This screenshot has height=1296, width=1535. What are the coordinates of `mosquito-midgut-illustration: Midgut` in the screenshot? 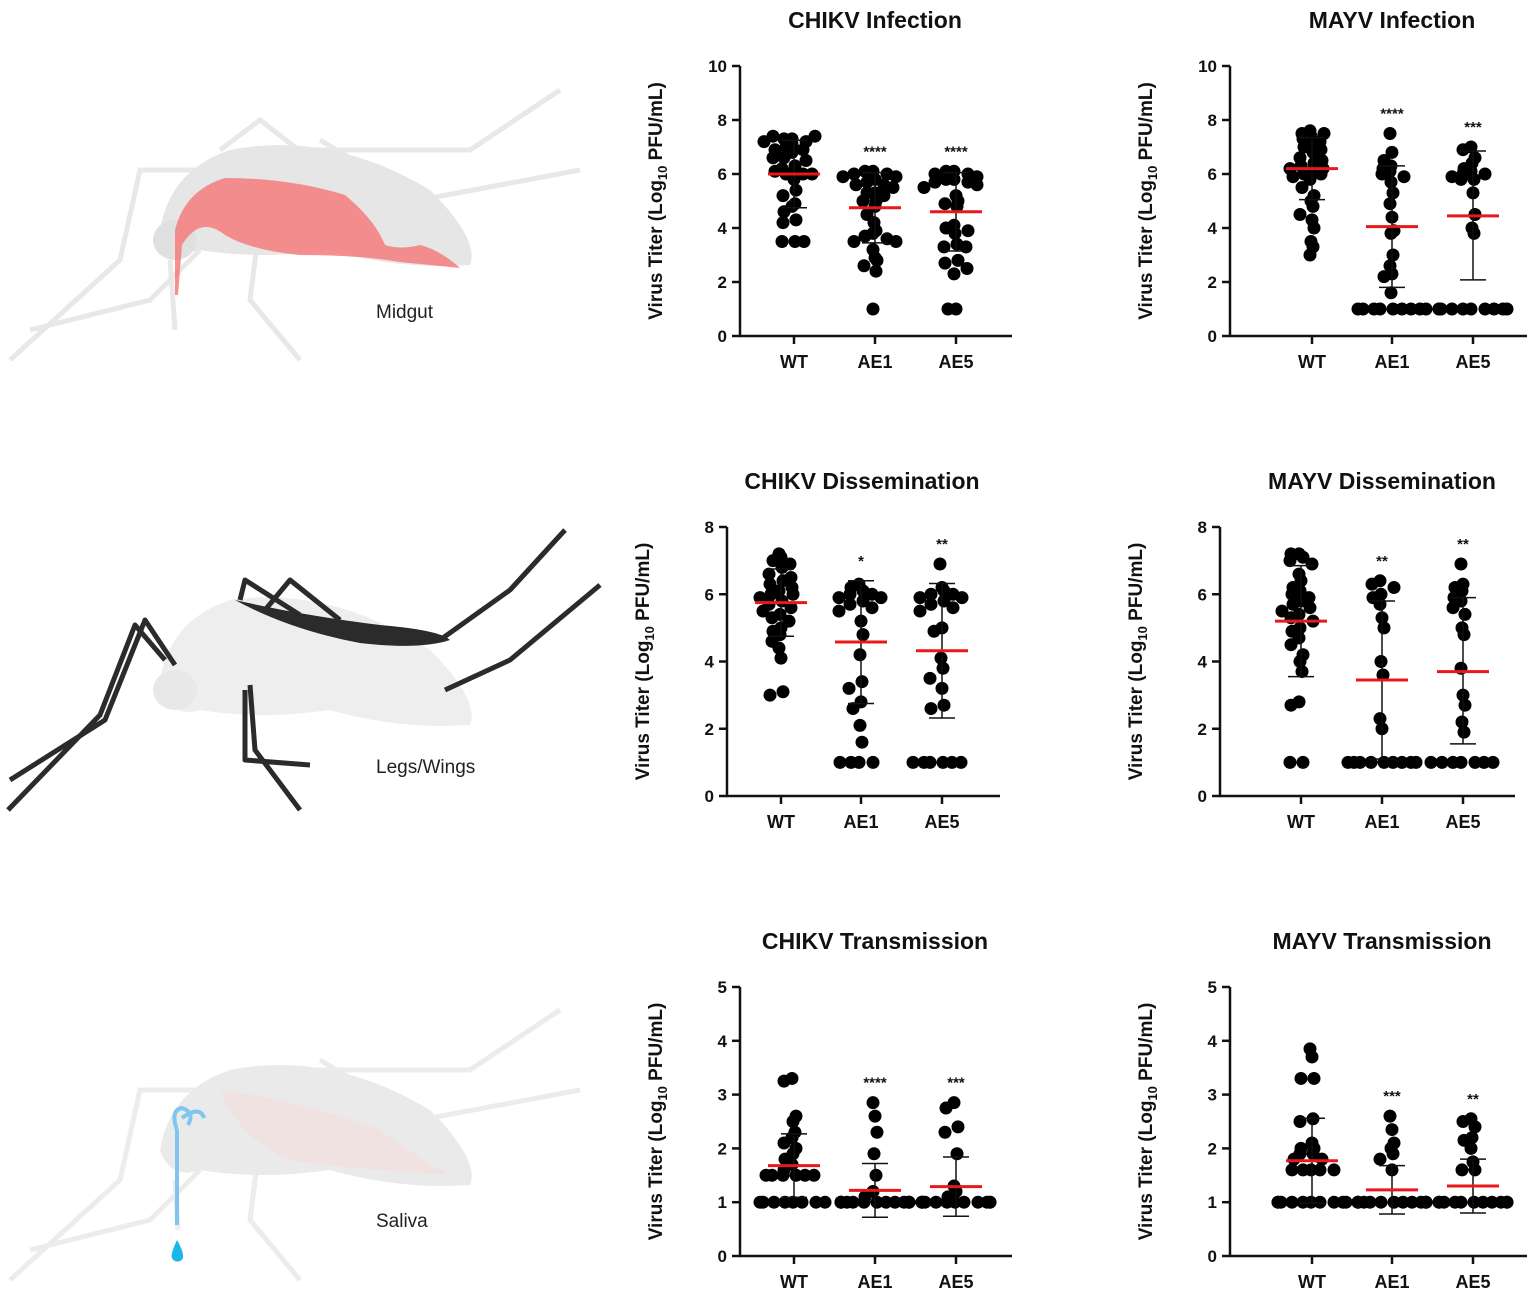 It's located at (294, 224).